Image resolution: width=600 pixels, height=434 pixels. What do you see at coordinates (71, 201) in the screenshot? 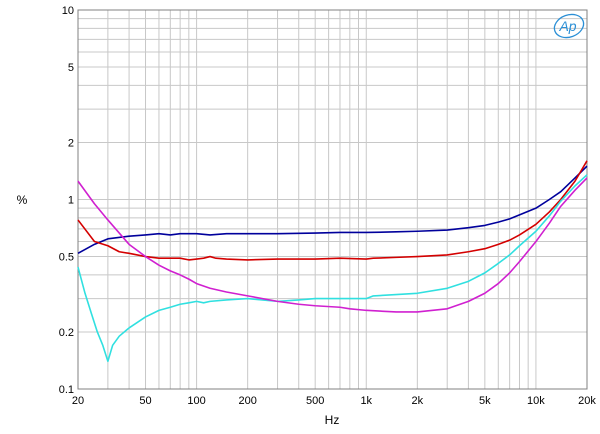
I see `y-tick-label: 1` at bounding box center [71, 201].